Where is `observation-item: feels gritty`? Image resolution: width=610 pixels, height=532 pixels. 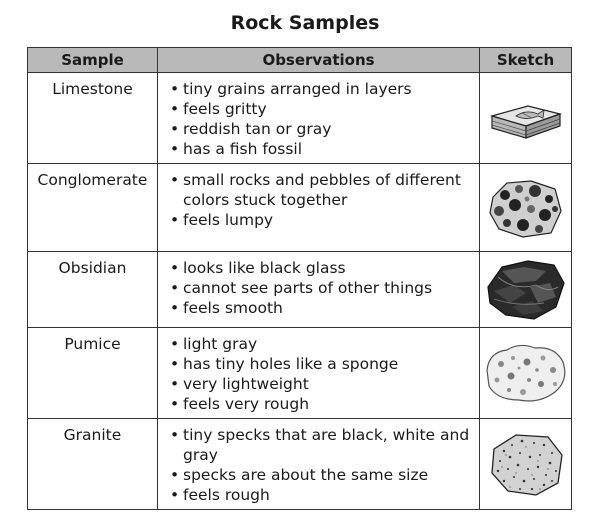
observation-item: feels gritty is located at coordinates (322, 109).